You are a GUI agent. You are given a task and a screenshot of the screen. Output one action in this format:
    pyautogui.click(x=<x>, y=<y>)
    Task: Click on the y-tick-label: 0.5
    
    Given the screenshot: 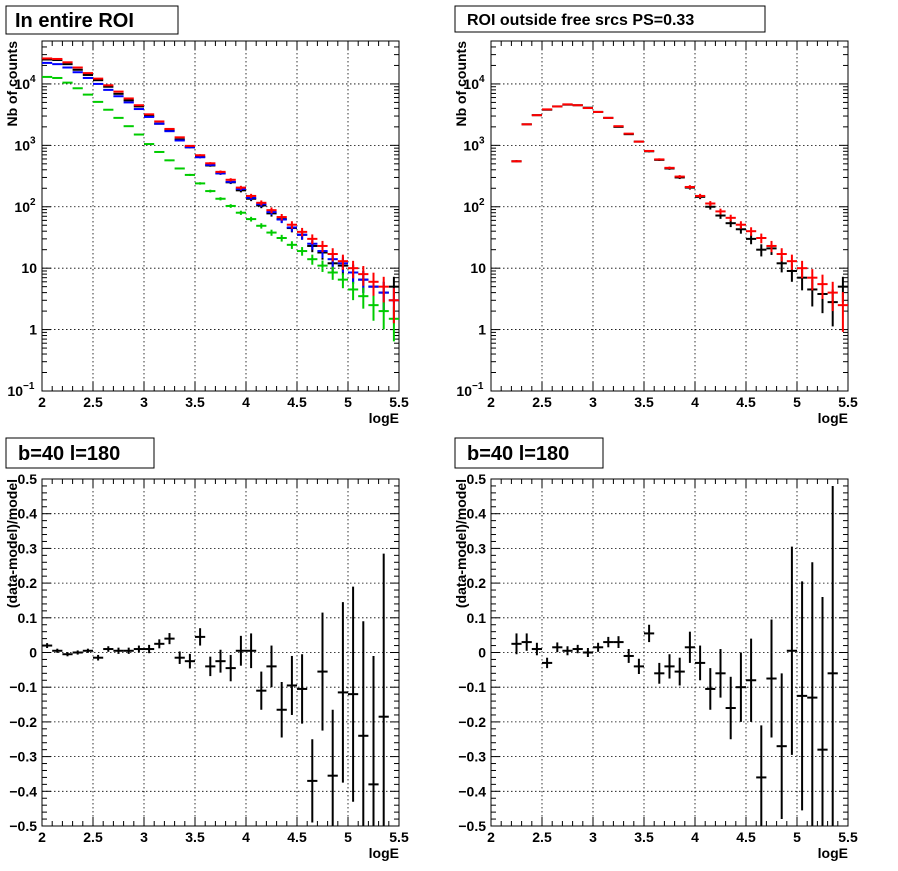 What is the action you would take?
    pyautogui.click(x=28, y=479)
    